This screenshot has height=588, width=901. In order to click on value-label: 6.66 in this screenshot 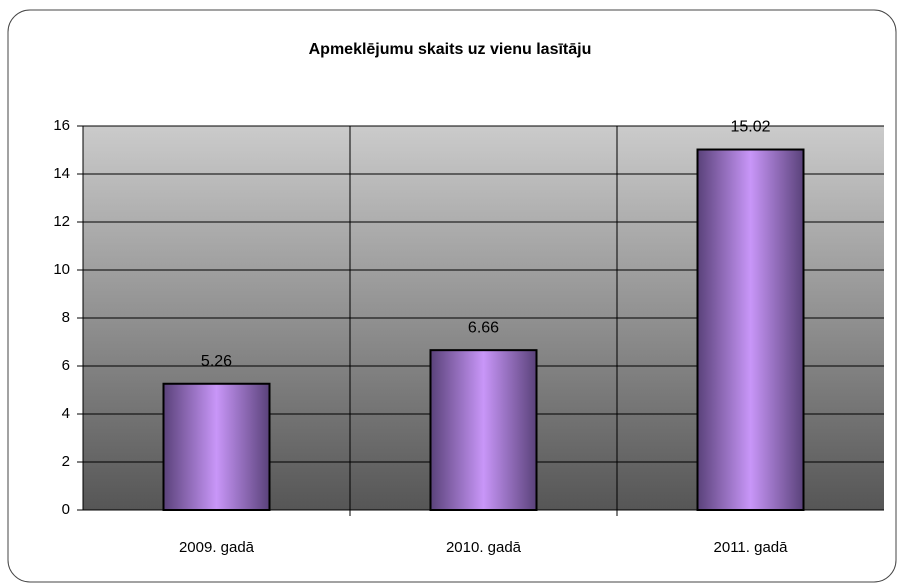, I will do `click(483, 327)`.